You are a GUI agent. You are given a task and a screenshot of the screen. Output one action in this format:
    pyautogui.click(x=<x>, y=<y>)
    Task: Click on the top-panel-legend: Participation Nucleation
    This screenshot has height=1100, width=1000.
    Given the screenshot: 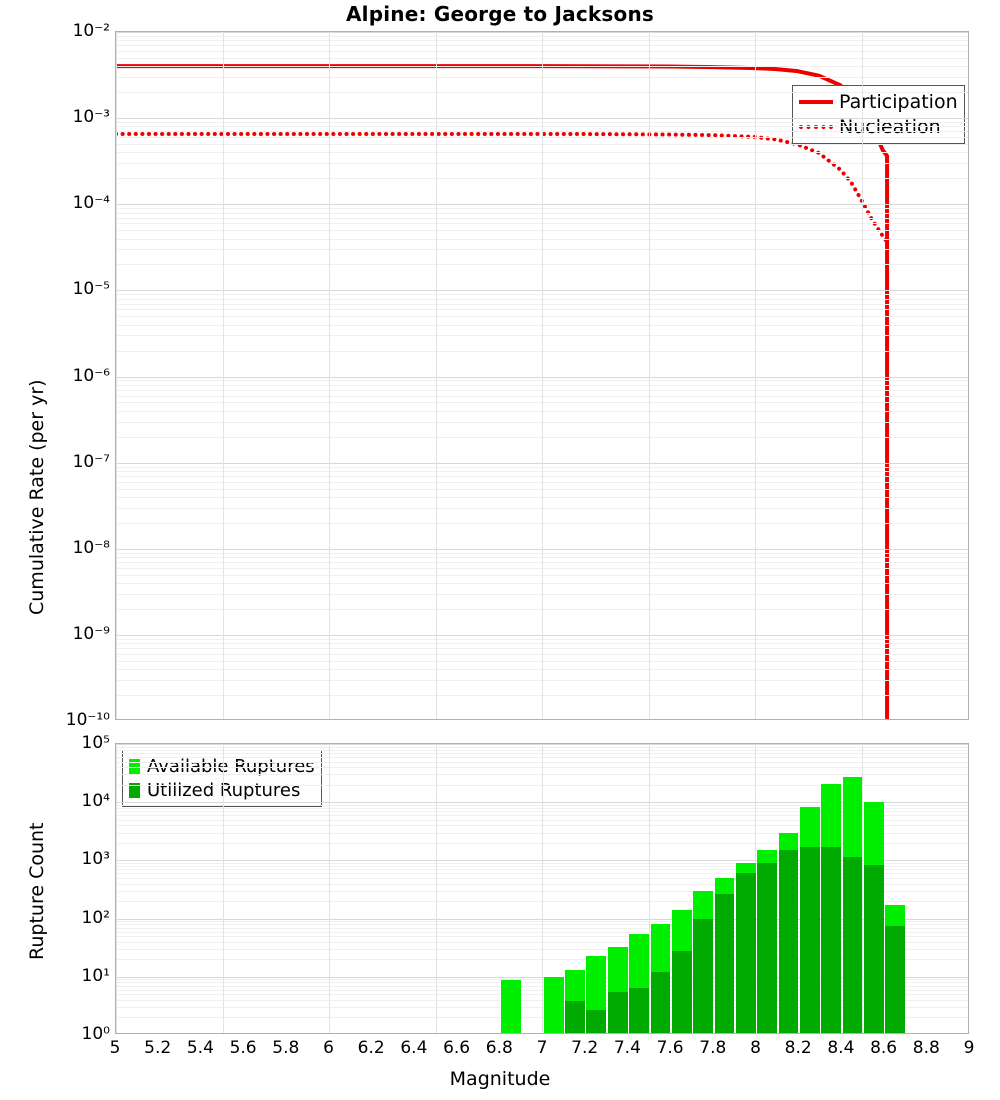 What is the action you would take?
    pyautogui.click(x=878, y=114)
    